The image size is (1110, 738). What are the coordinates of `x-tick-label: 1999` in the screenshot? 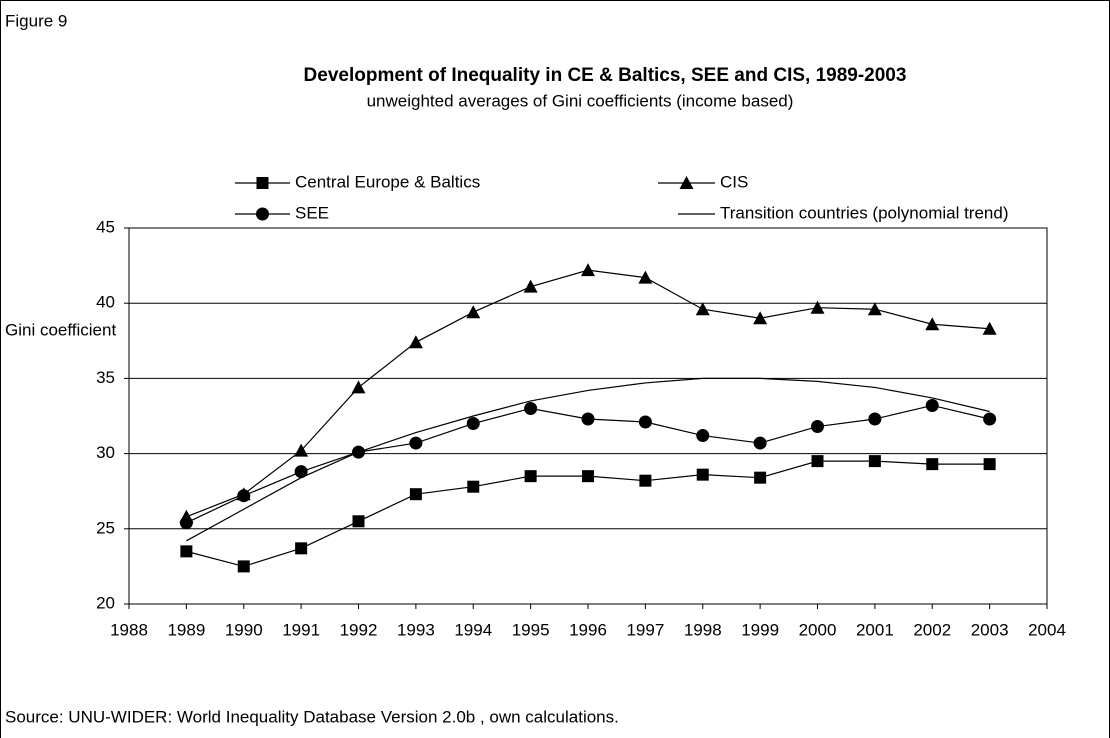 It's located at (760, 629).